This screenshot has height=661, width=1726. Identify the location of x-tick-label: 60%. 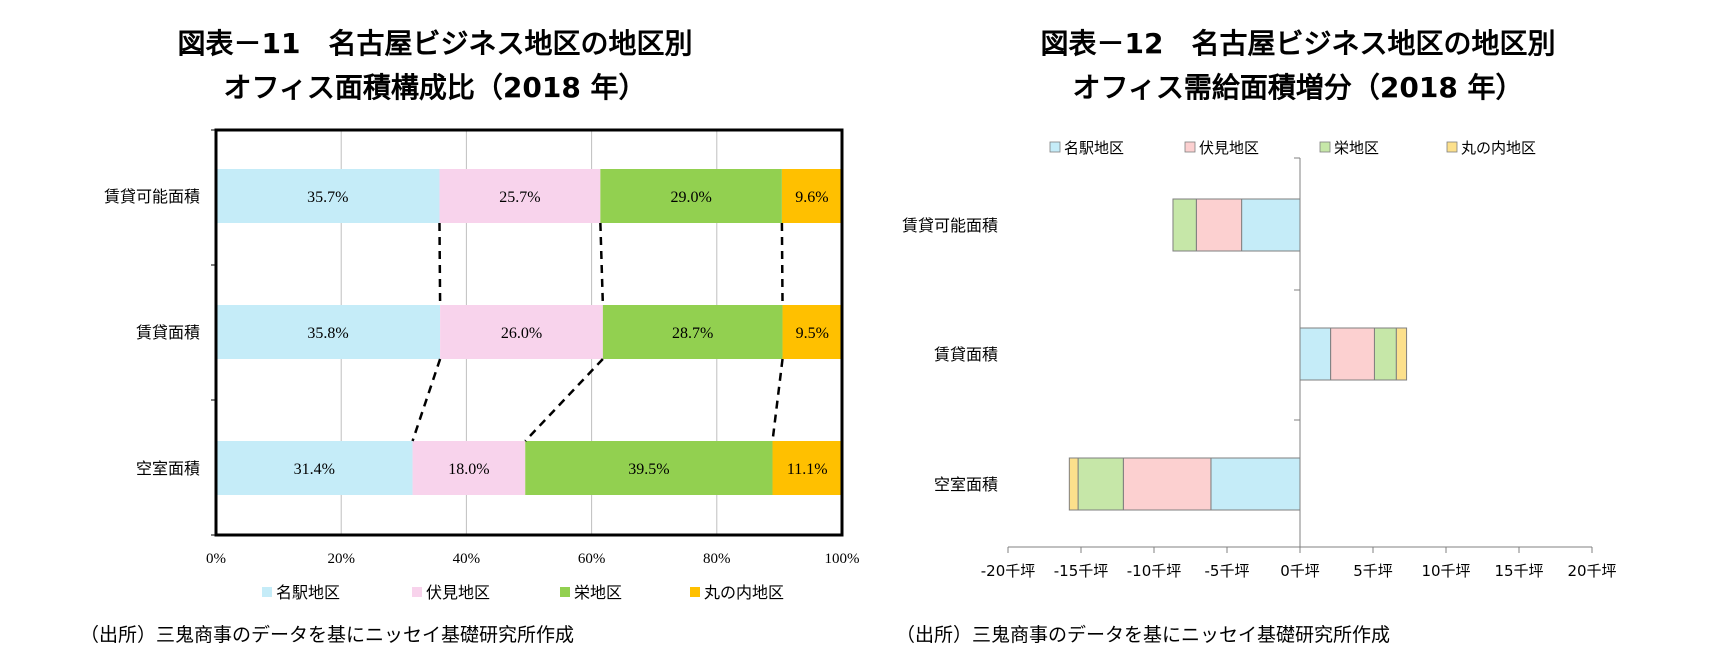
(592, 559).